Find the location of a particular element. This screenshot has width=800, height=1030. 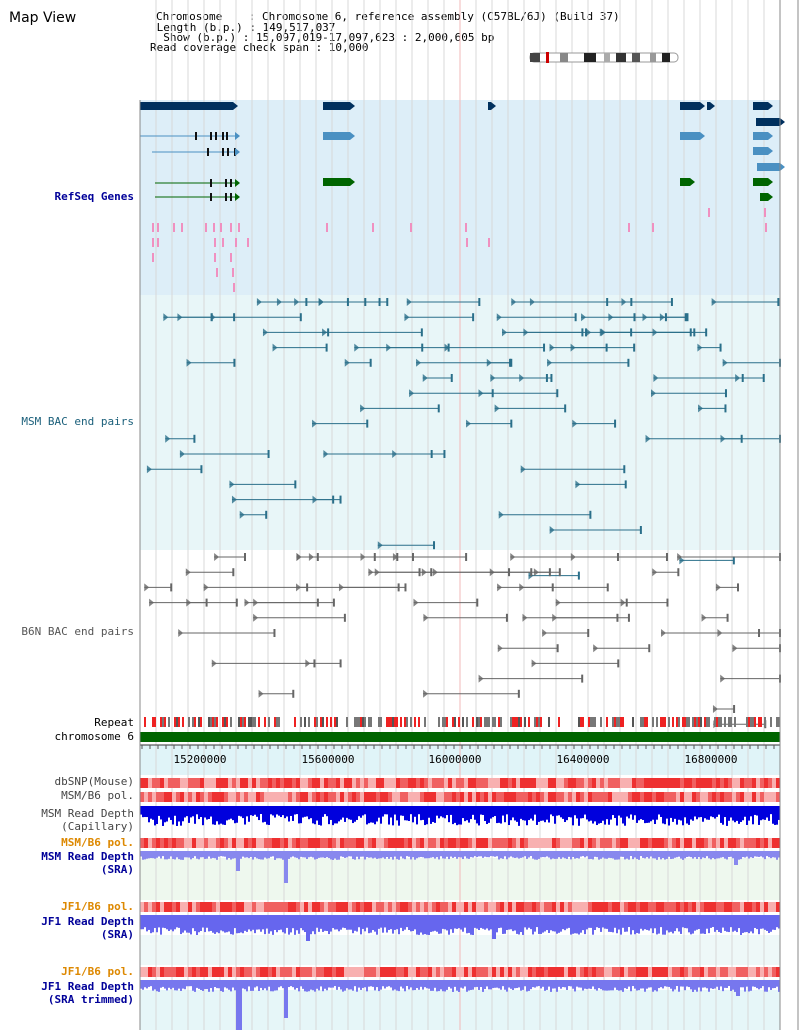

gene-arrow is located at coordinates (770, 182).